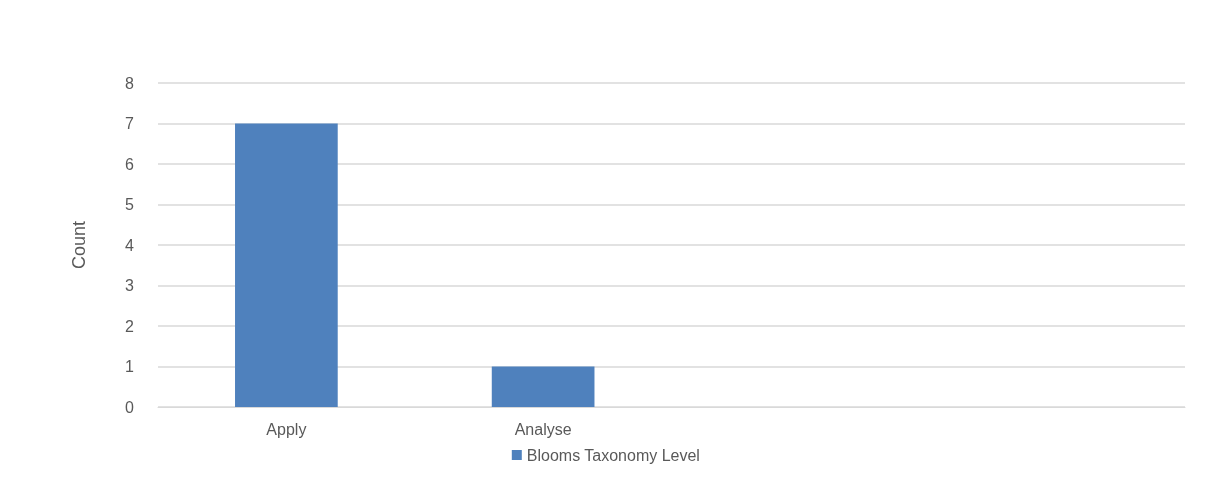 This screenshot has height=490, width=1212. Describe the element at coordinates (130, 83) in the screenshot. I see `y-tick-label: 8` at that location.